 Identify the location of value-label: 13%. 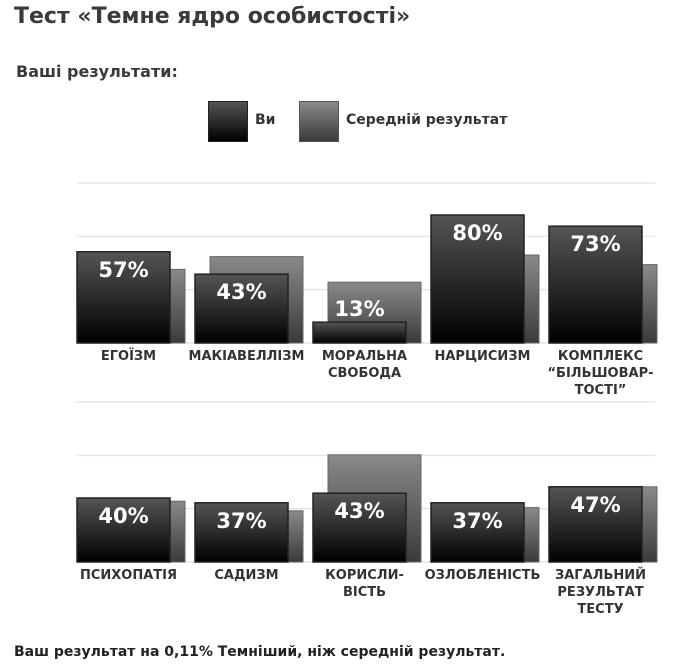
(359, 309).